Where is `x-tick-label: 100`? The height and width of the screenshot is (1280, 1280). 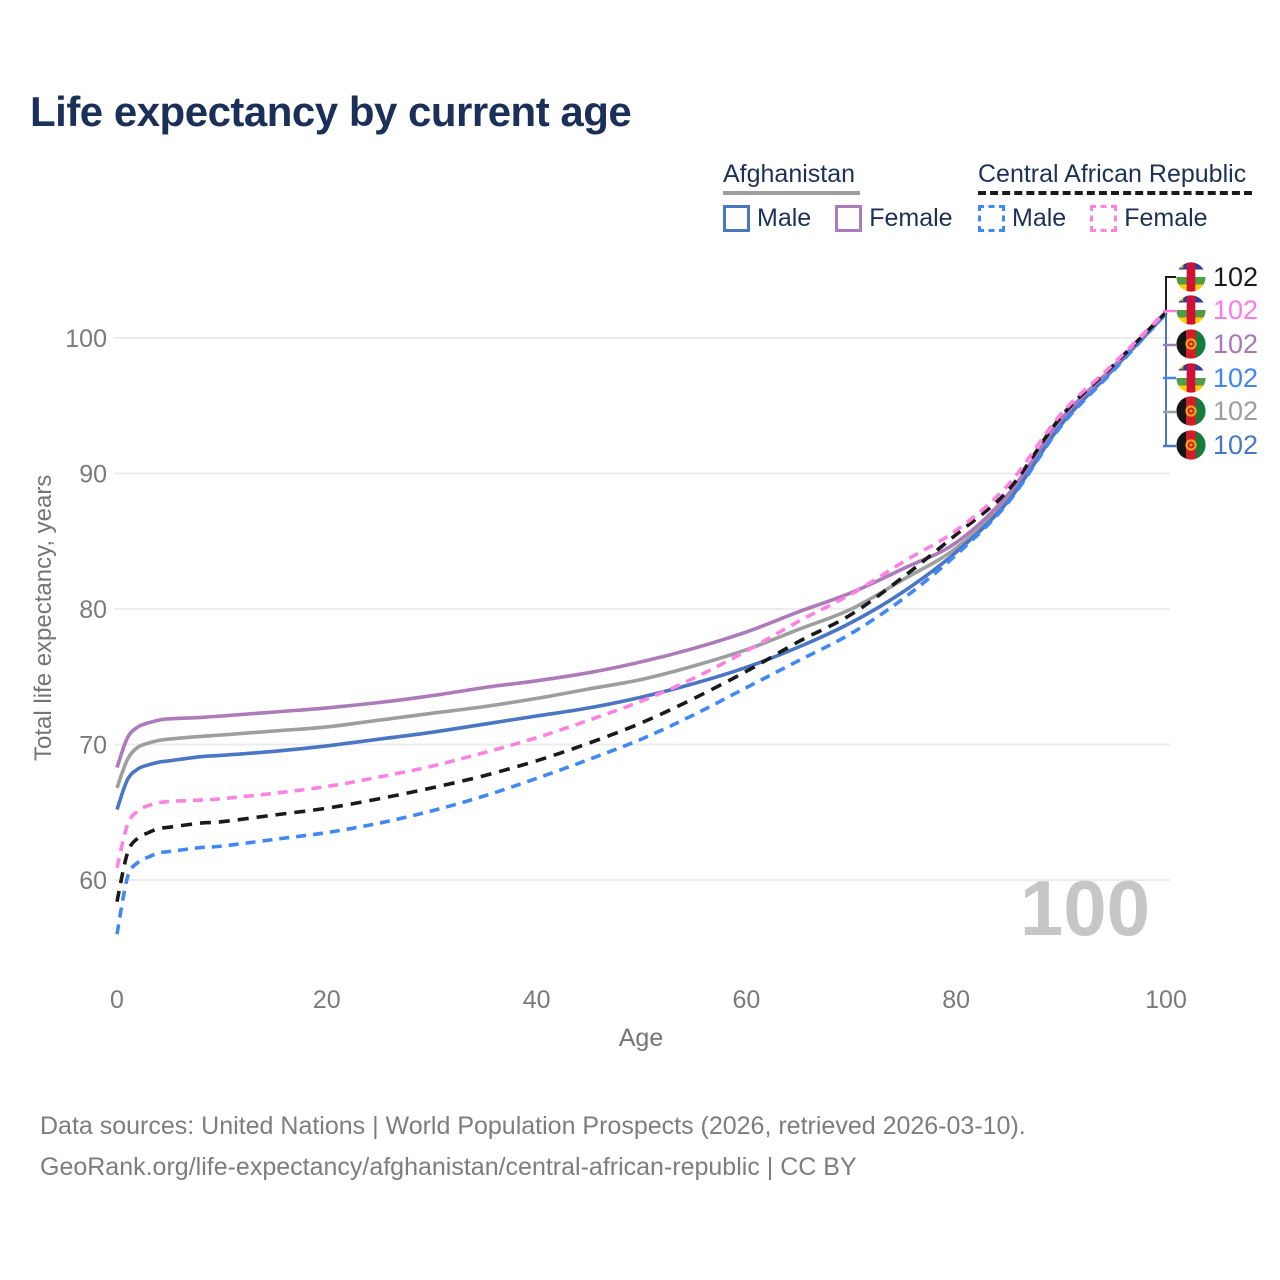
x-tick-label: 100 is located at coordinates (1166, 1000).